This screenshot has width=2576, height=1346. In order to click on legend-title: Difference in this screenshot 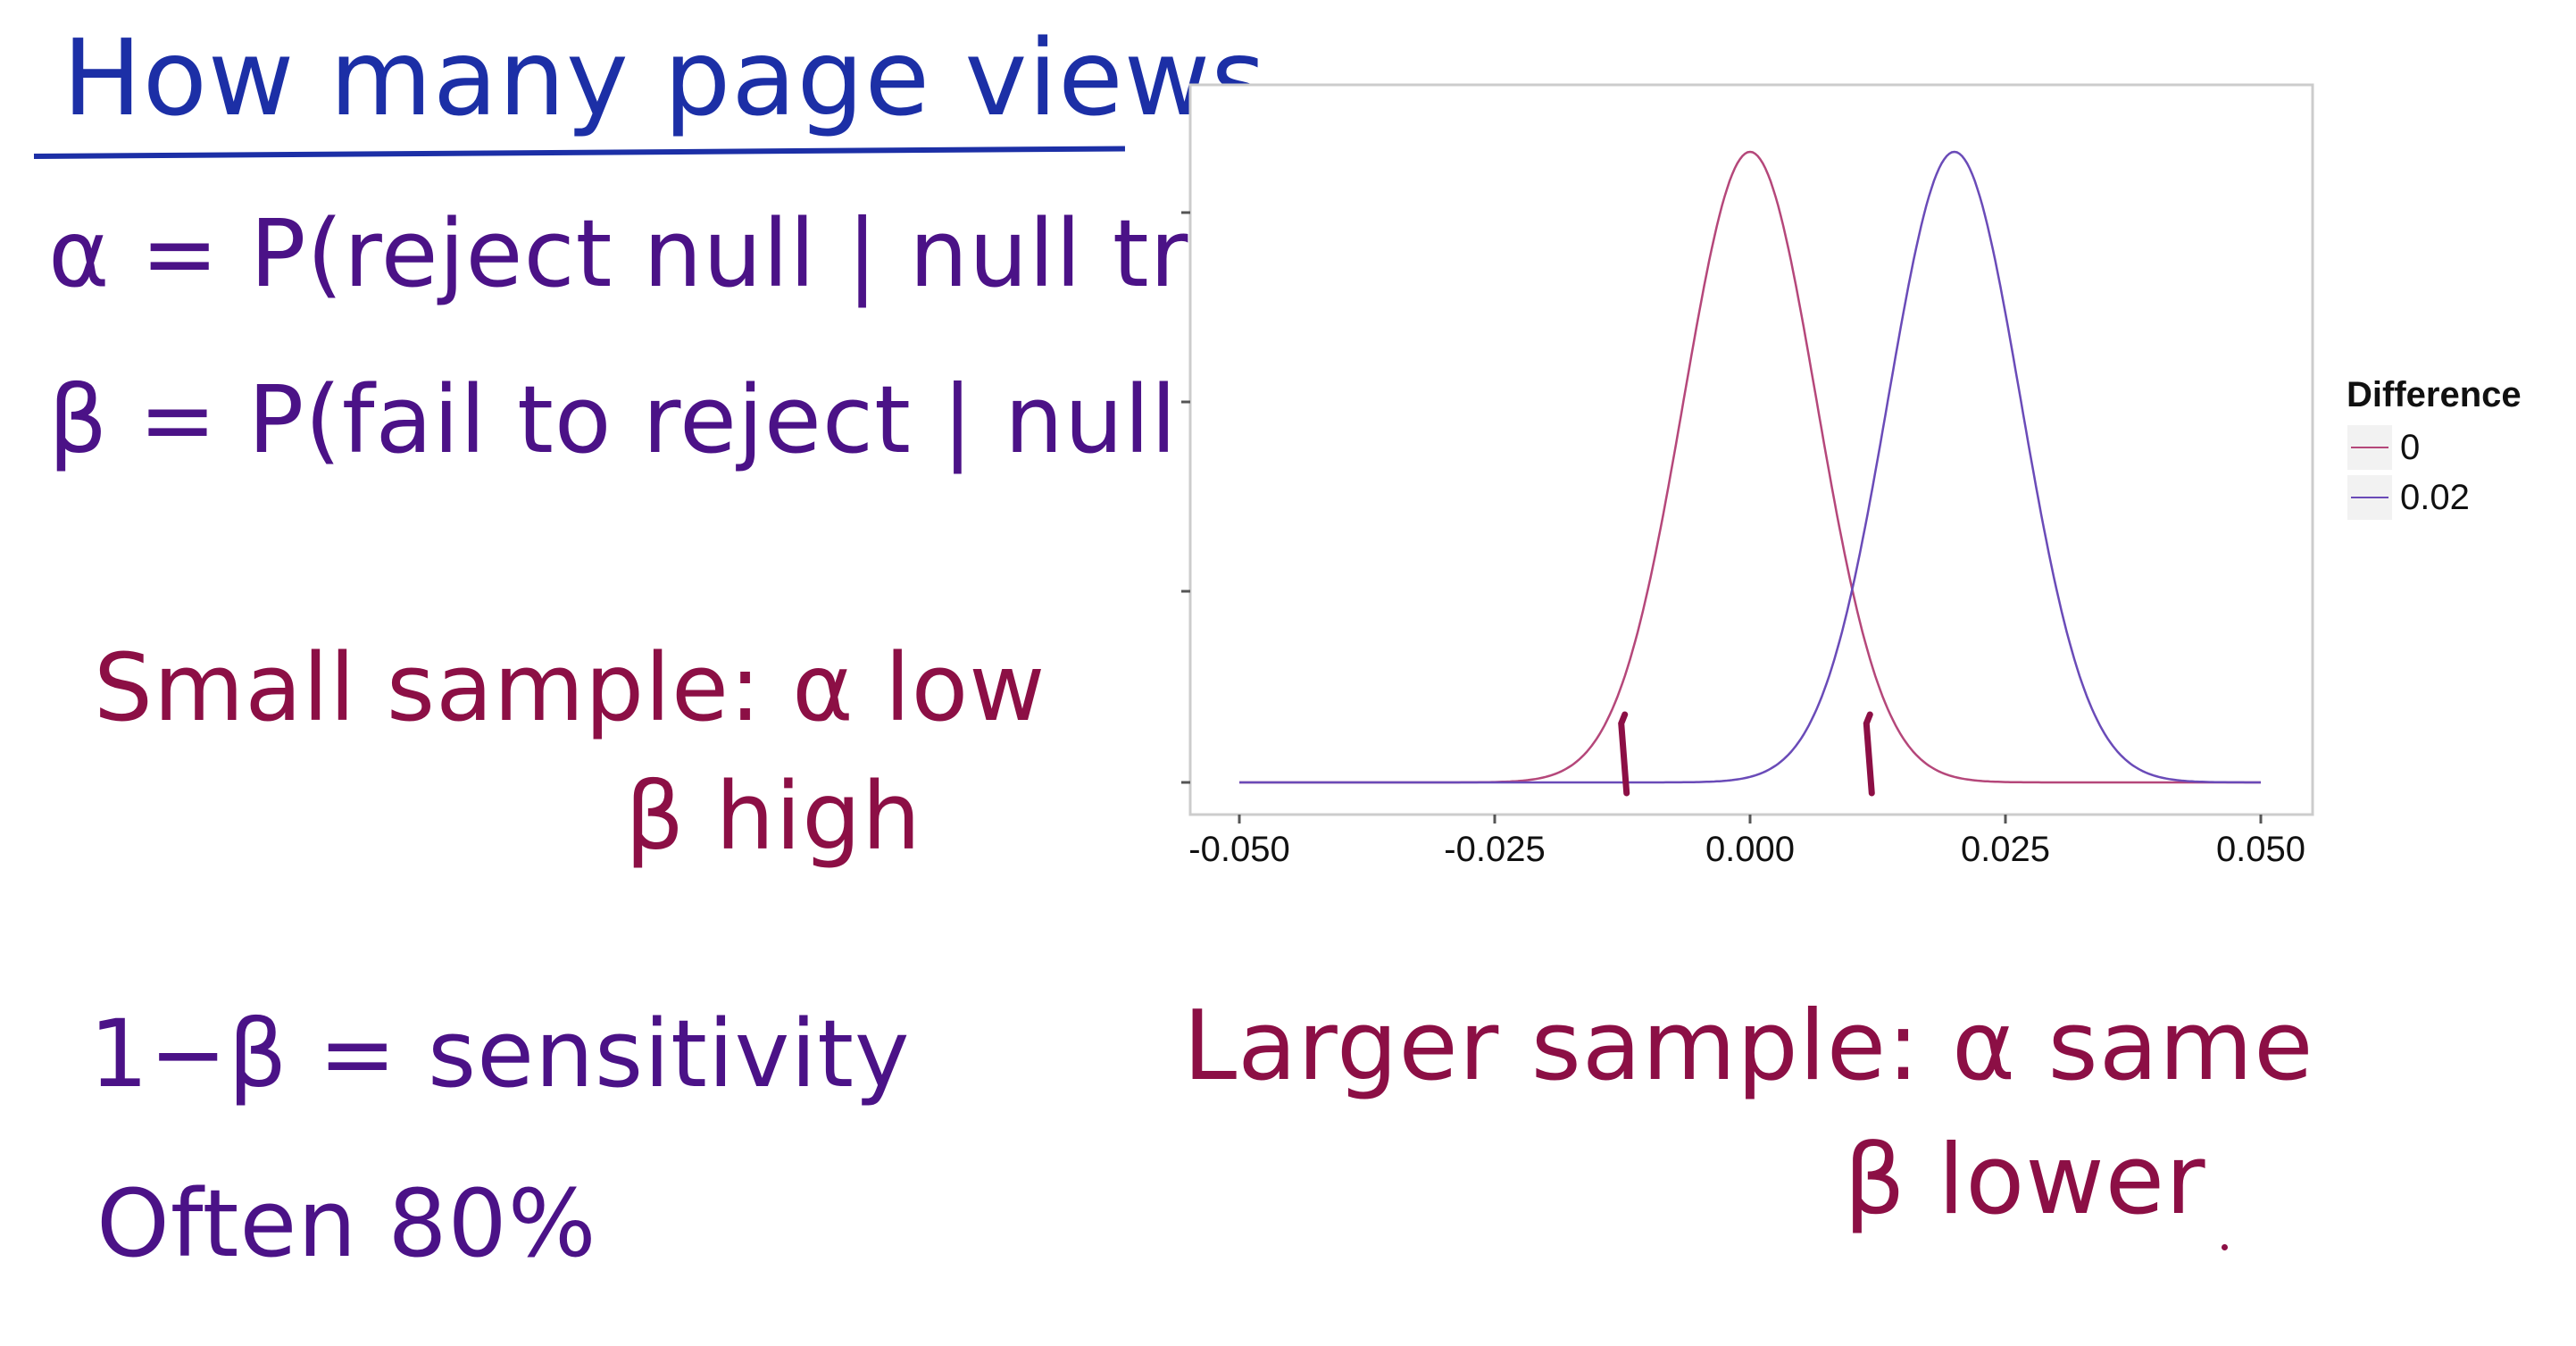, I will do `click(2434, 394)`.